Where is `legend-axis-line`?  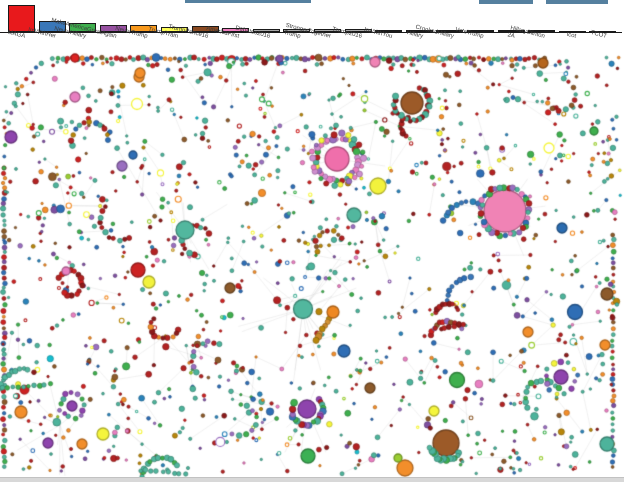
legend-axis-line is located at coordinates (311, 32).